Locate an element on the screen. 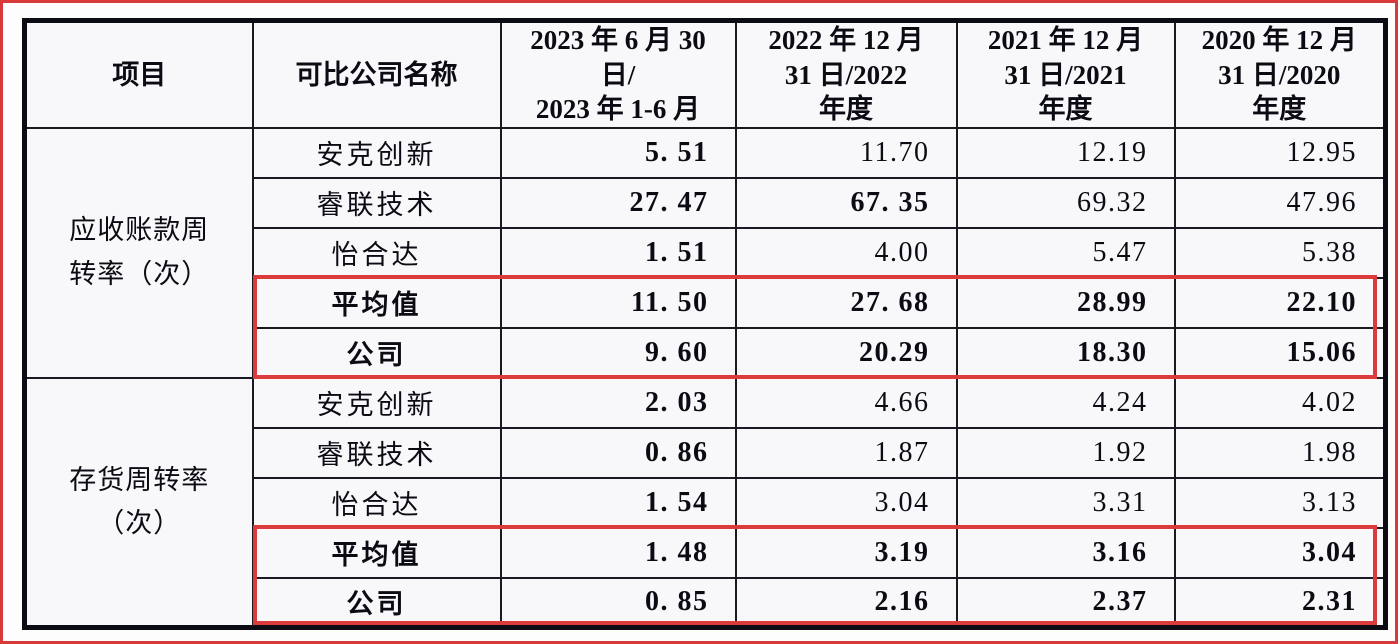 This screenshot has width=1398, height=644. value-cell: 3.16 is located at coordinates (1065, 552).